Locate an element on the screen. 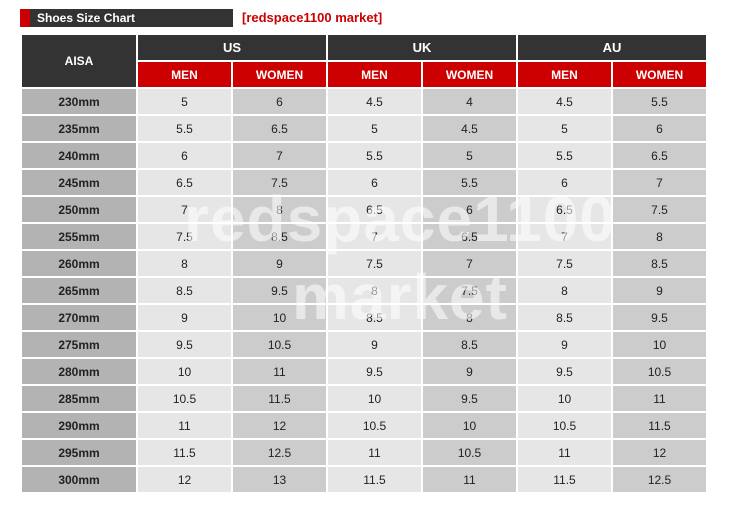 The height and width of the screenshot is (505, 736). au-men-cell: 5.5 is located at coordinates (564, 155).